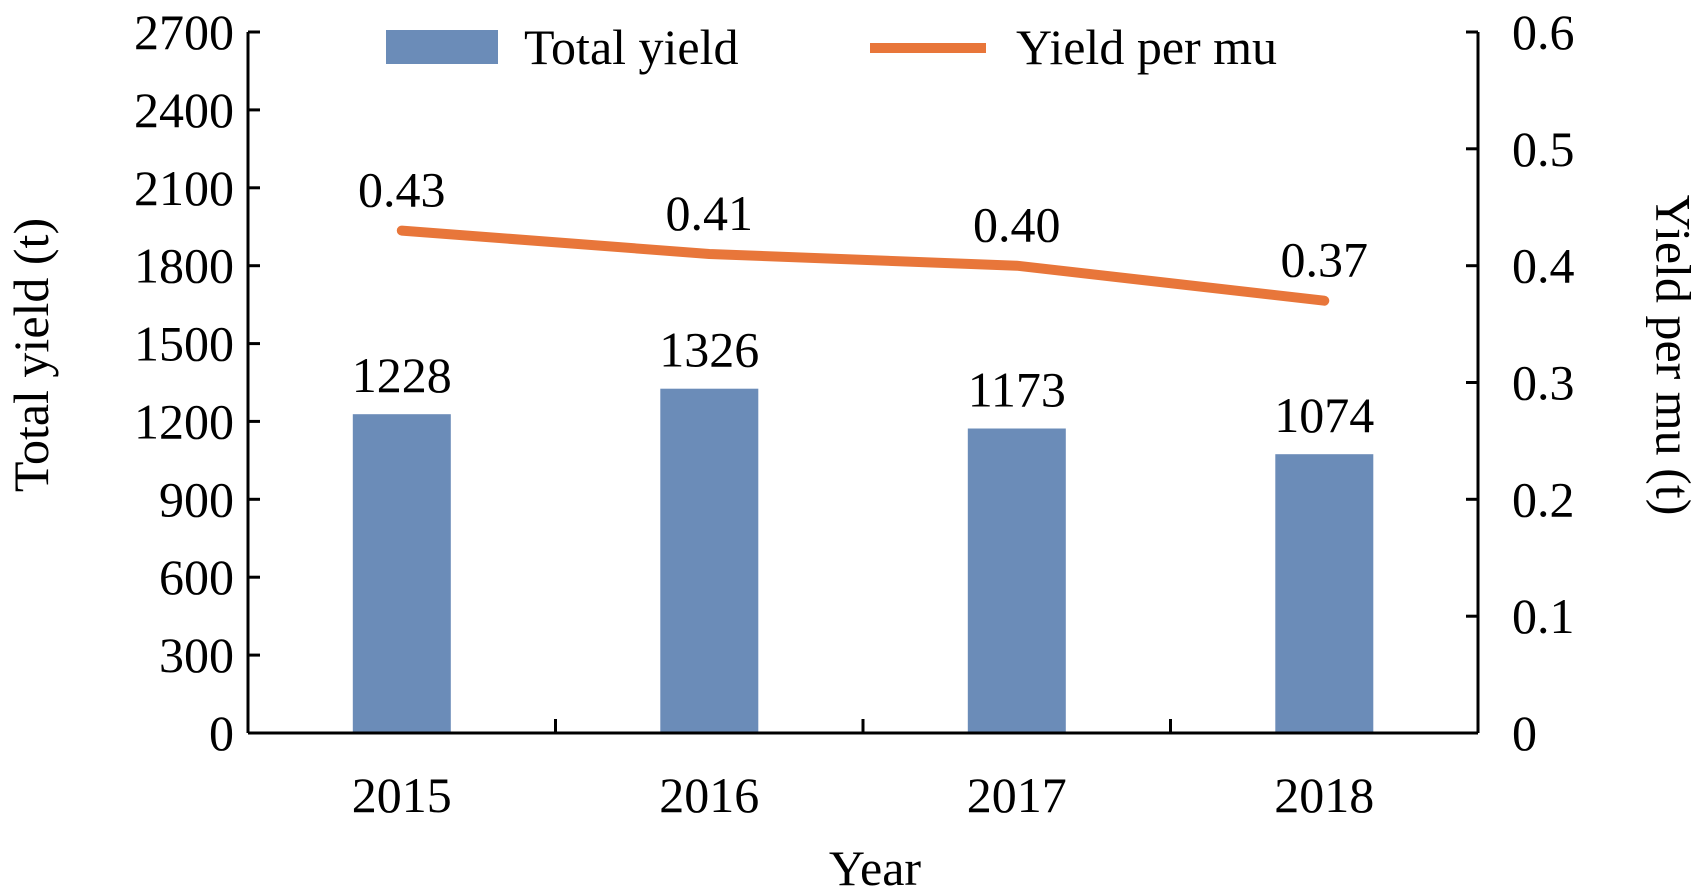 This screenshot has width=1693, height=895. What do you see at coordinates (196, 655) in the screenshot?
I see `y-tick-label-left-300: 300` at bounding box center [196, 655].